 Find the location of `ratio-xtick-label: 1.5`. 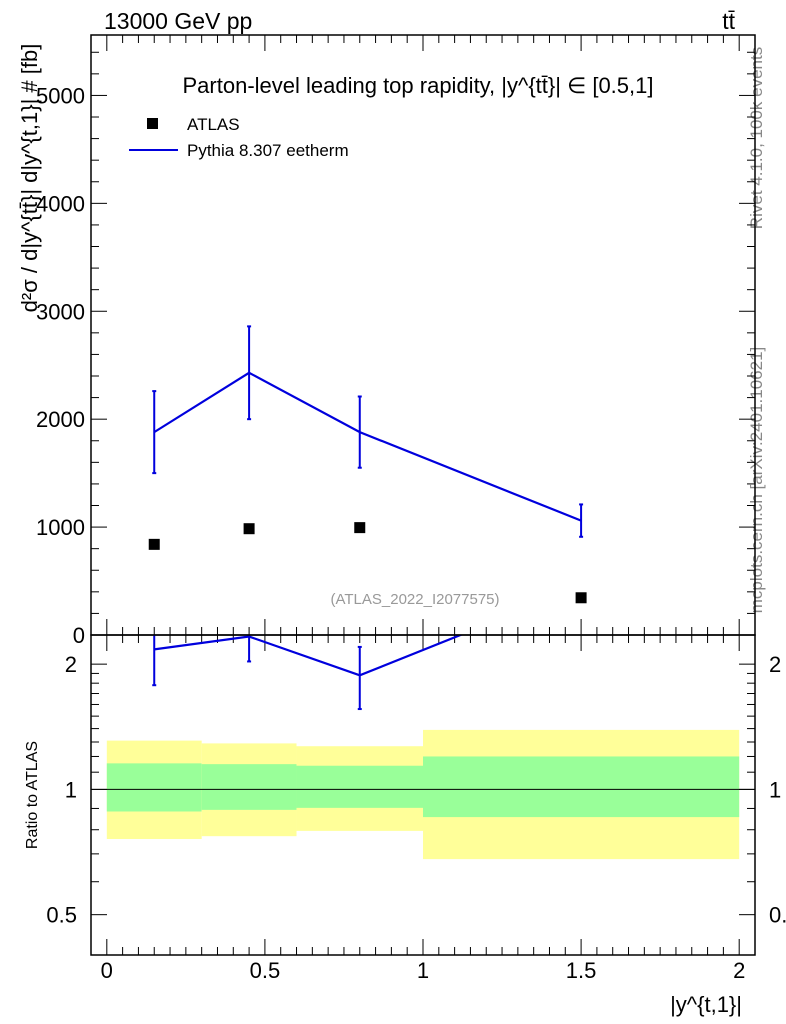

ratio-xtick-label: 1.5 is located at coordinates (581, 970).